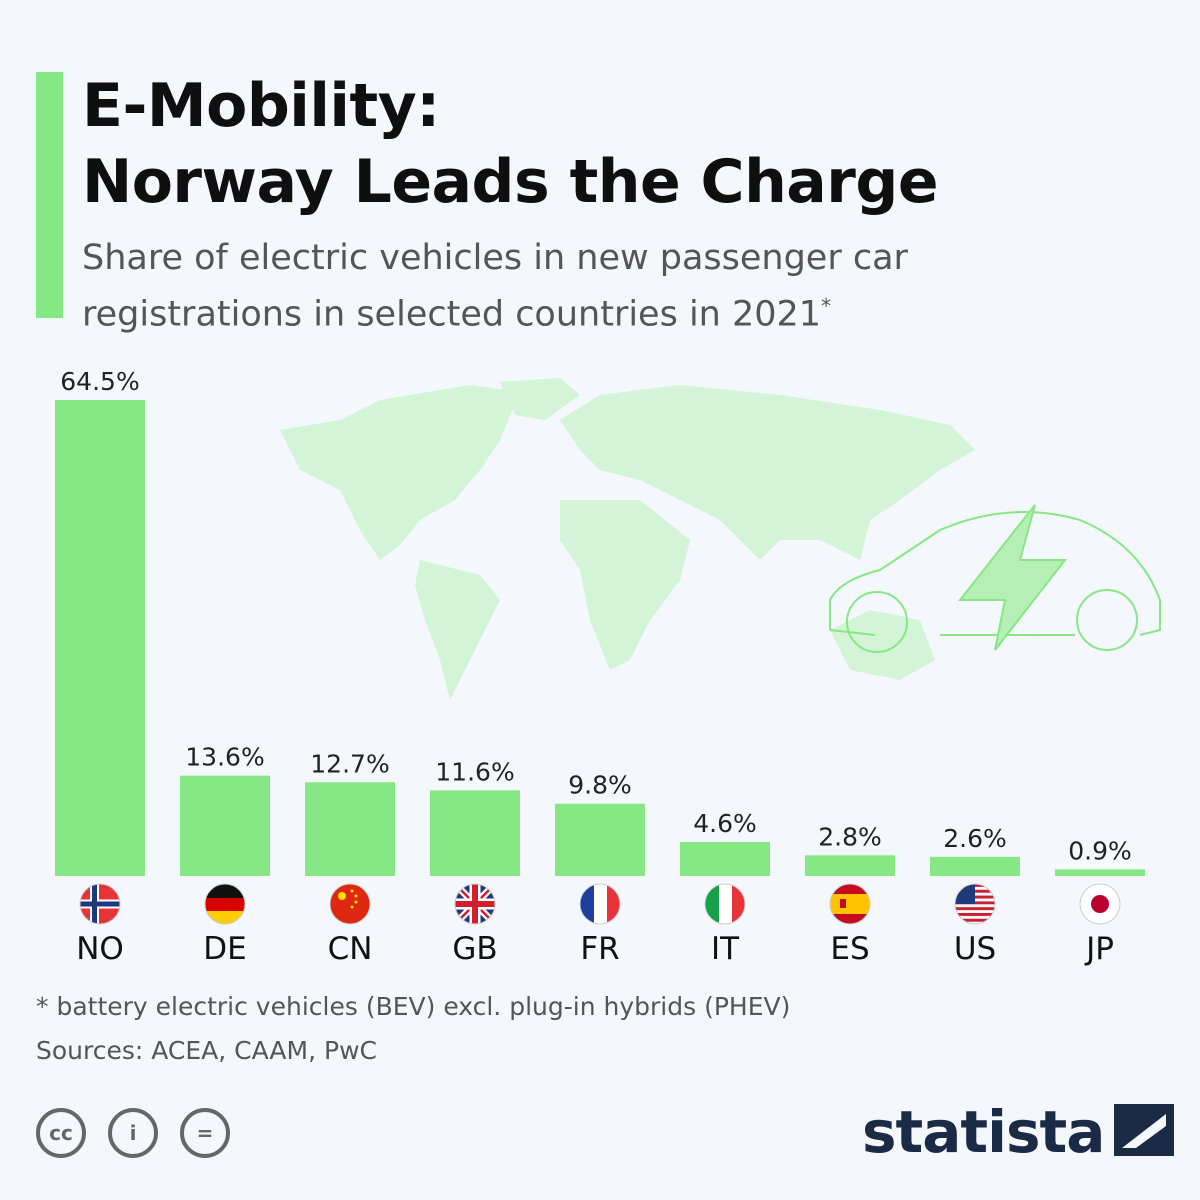 The image size is (1200, 1200). I want to click on bar-ES, so click(850, 865).